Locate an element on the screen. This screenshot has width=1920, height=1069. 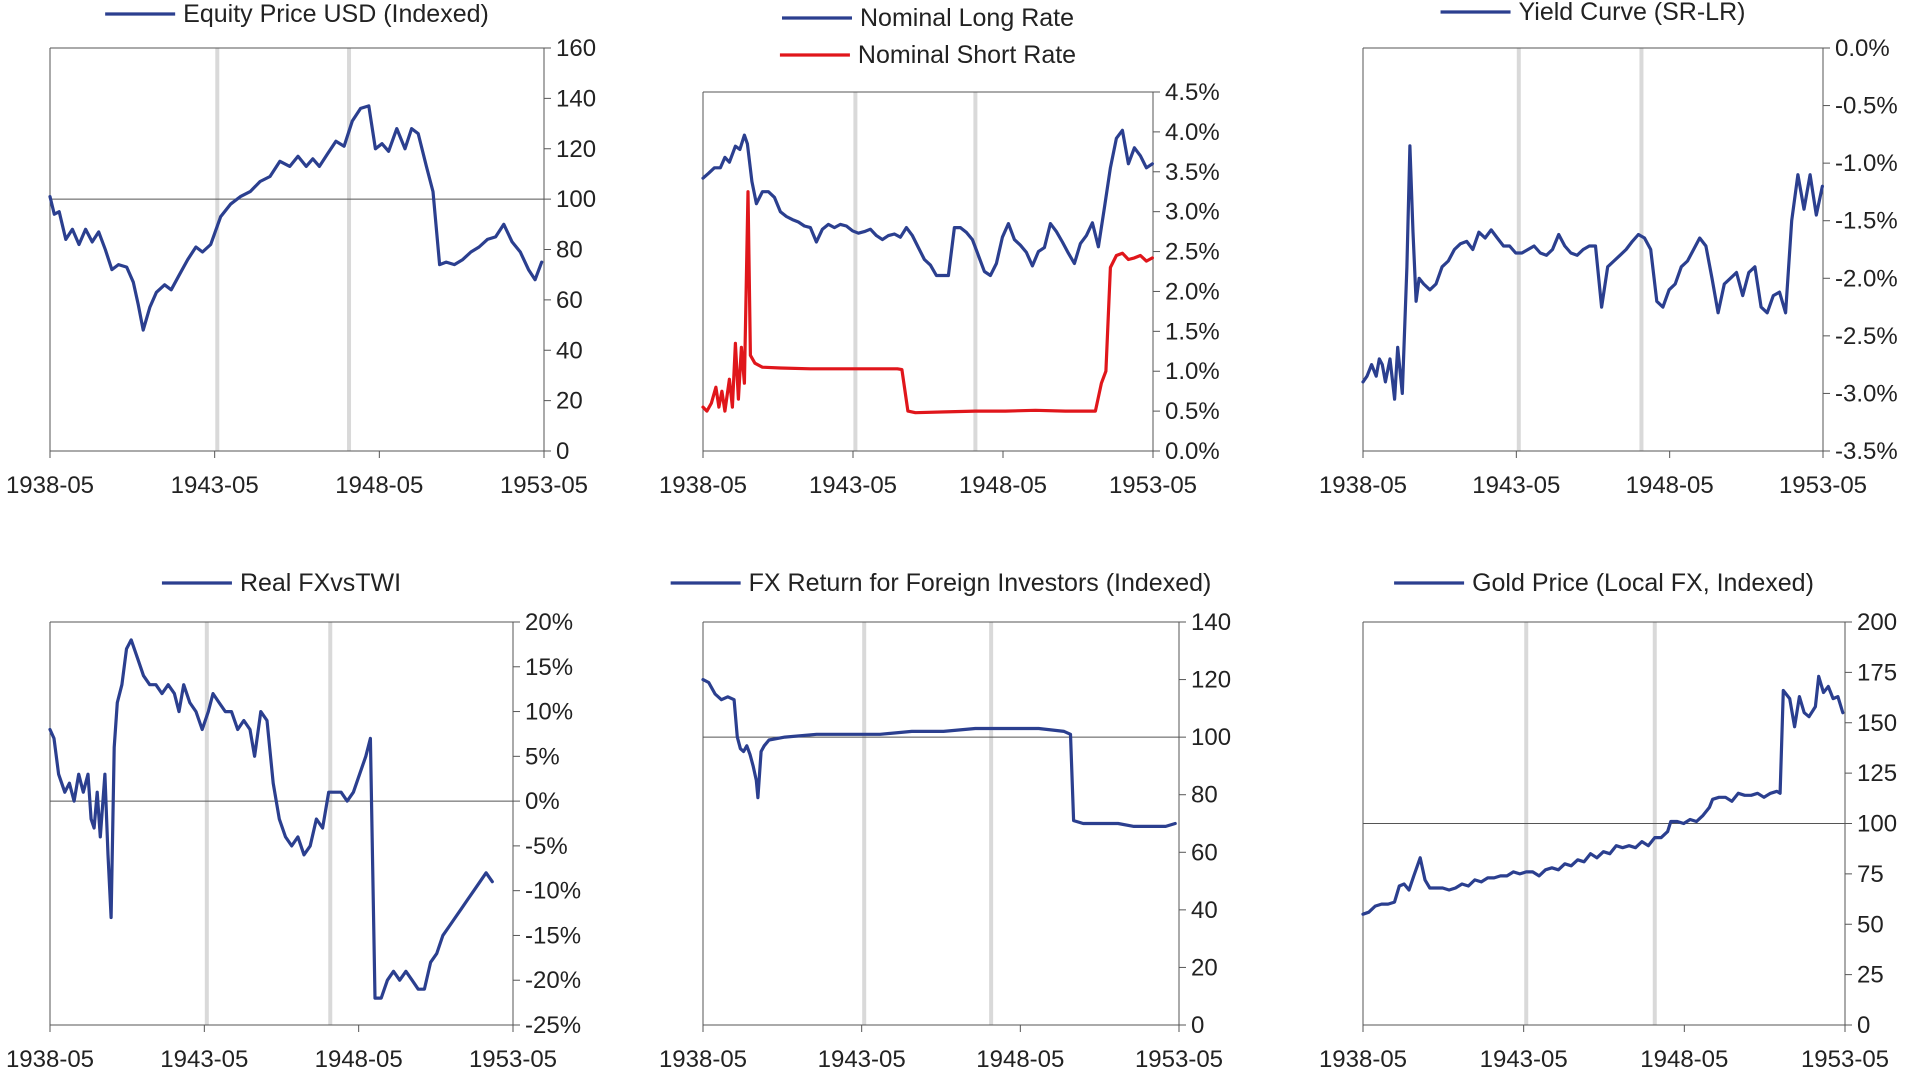
y-tick-label: 125 is located at coordinates (1877, 773).